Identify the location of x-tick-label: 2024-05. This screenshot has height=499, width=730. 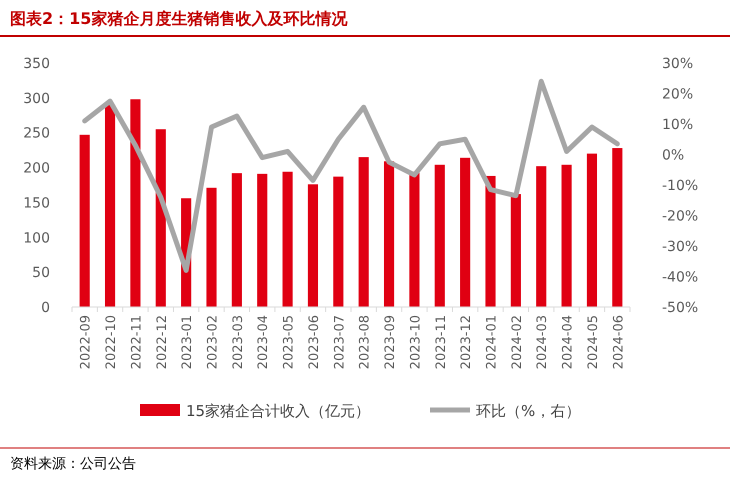
(593, 342).